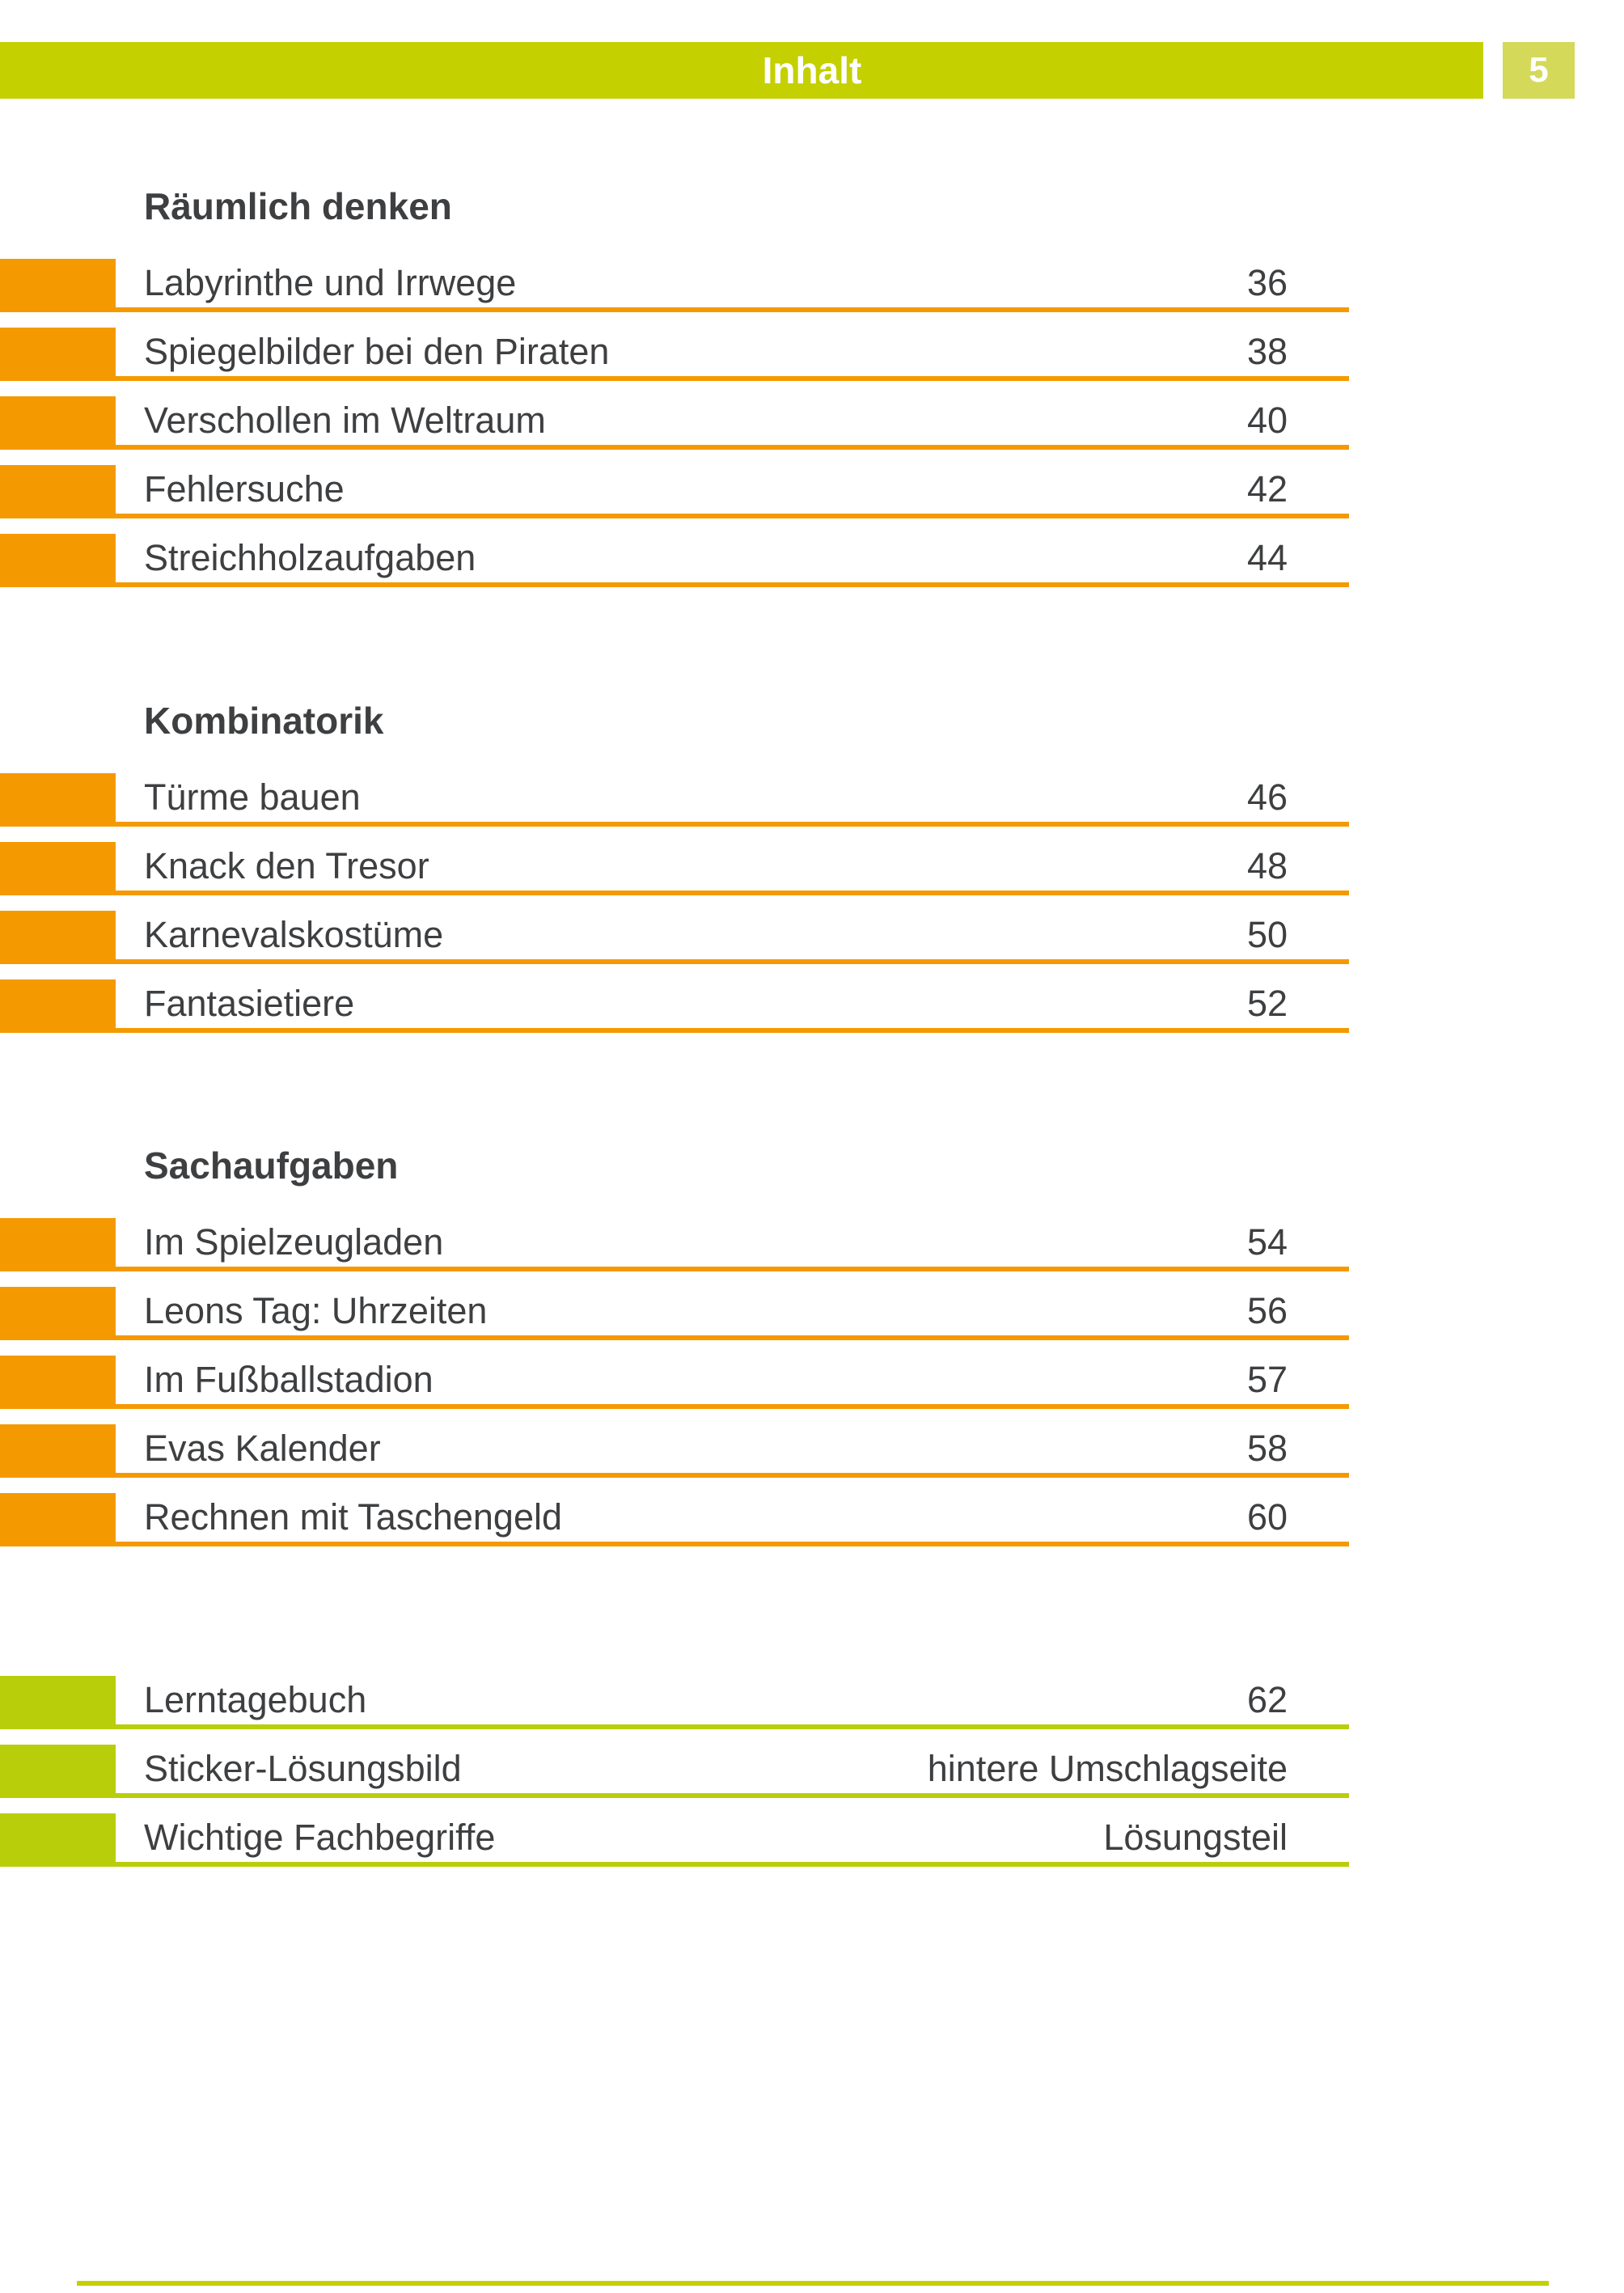 Image resolution: width=1624 pixels, height=2293 pixels. Describe the element at coordinates (320, 1837) in the screenshot. I see `toc-entry-title: Wichtige Fachbegriffe` at that location.